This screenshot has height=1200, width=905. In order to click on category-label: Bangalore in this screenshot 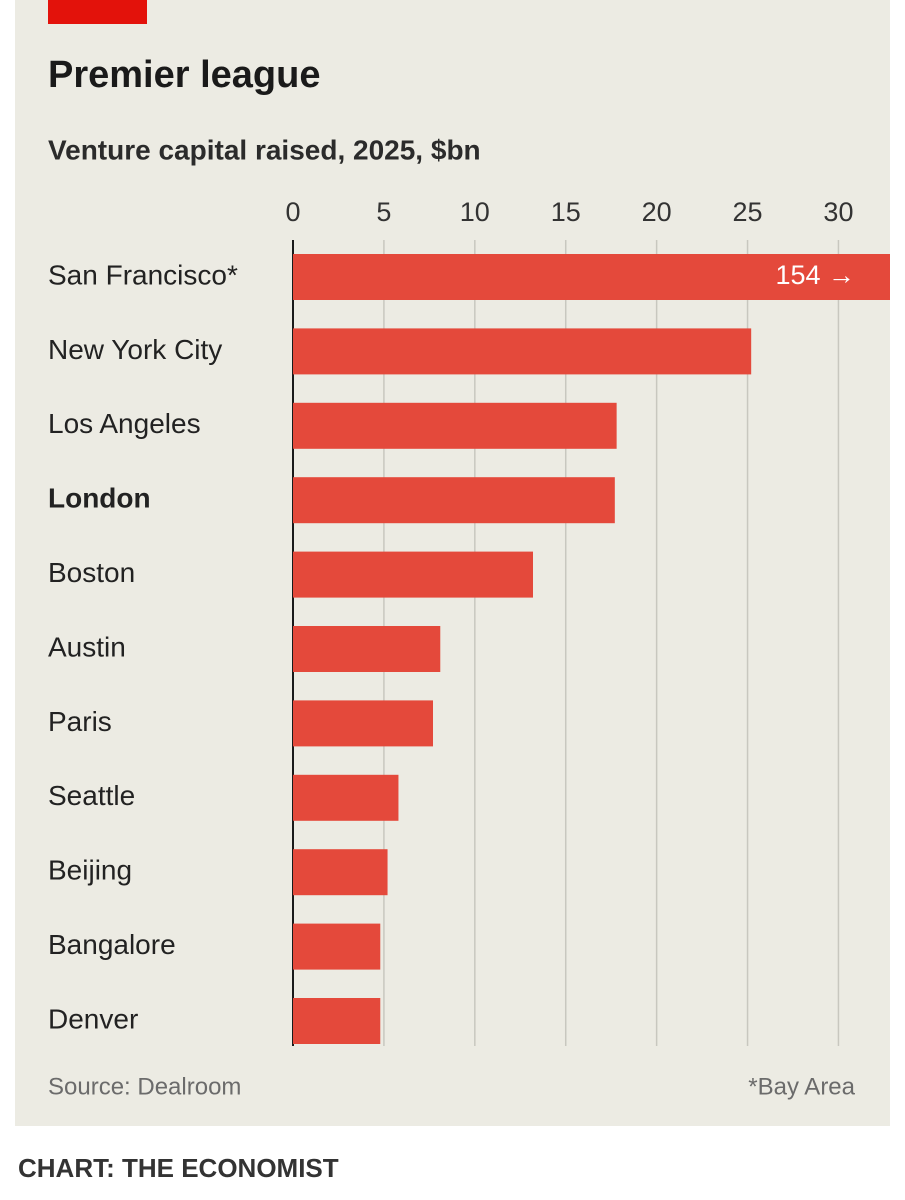, I will do `click(112, 944)`.